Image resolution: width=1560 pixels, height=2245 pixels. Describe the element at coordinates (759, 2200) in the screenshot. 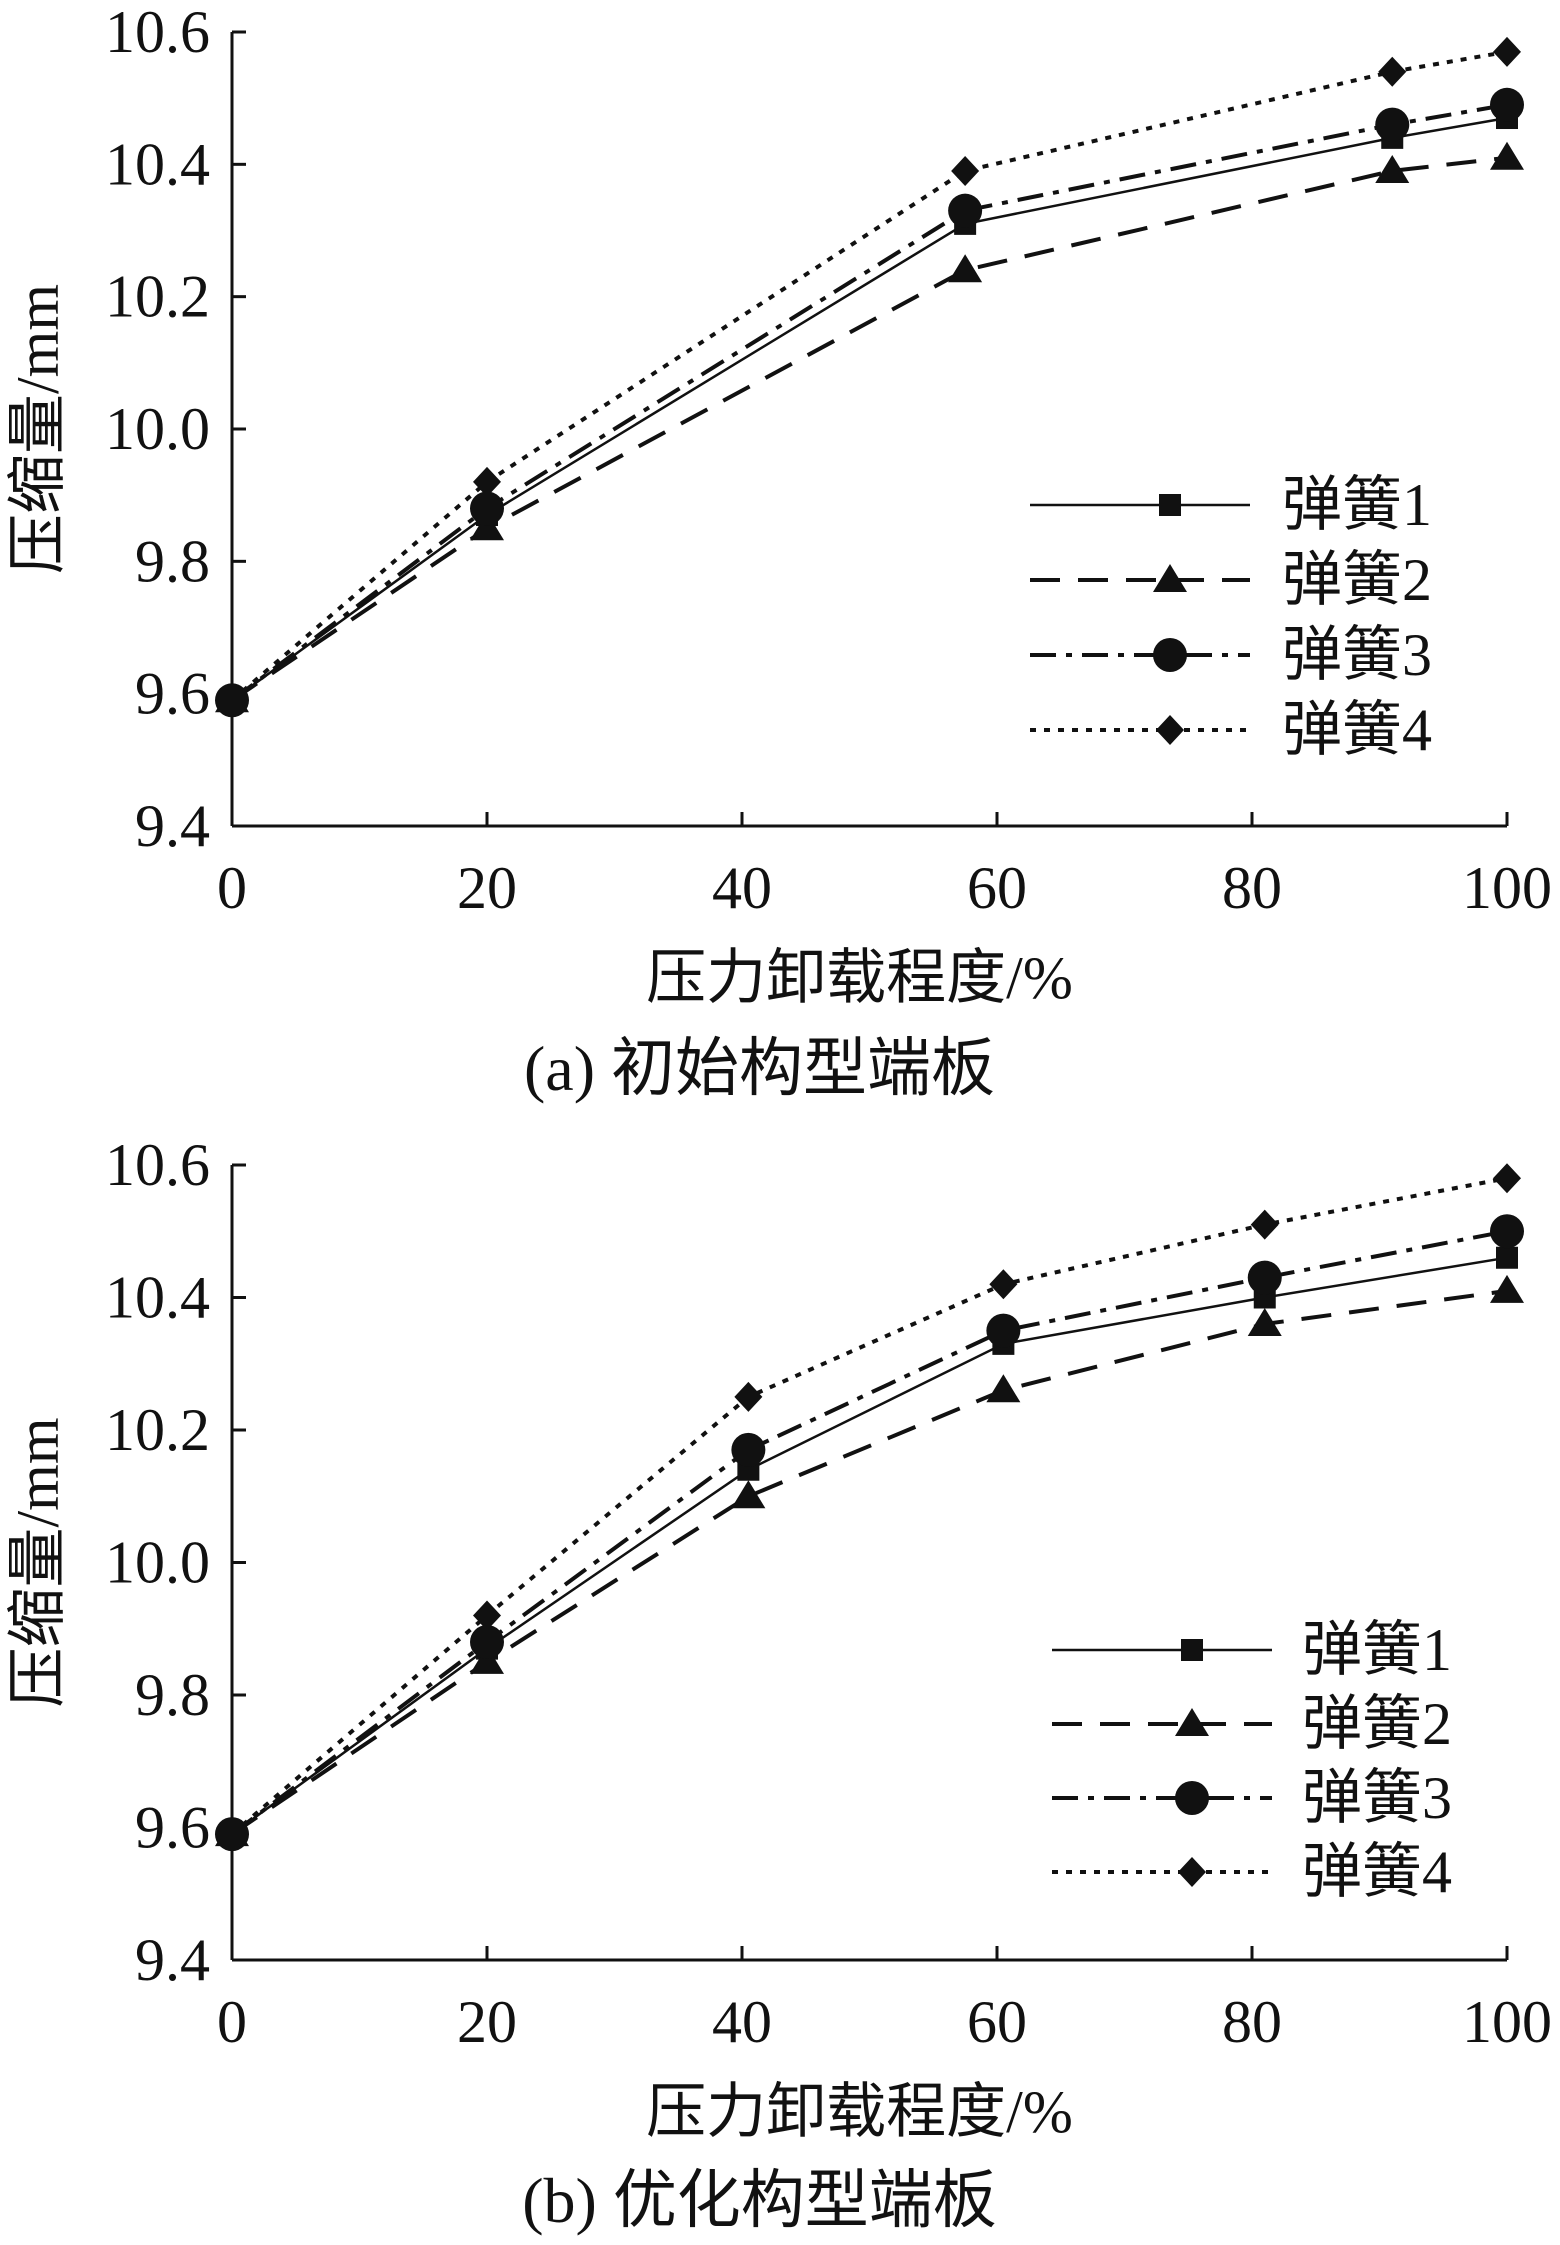

I see `panel-caption: (b) 优化构型端板` at that location.